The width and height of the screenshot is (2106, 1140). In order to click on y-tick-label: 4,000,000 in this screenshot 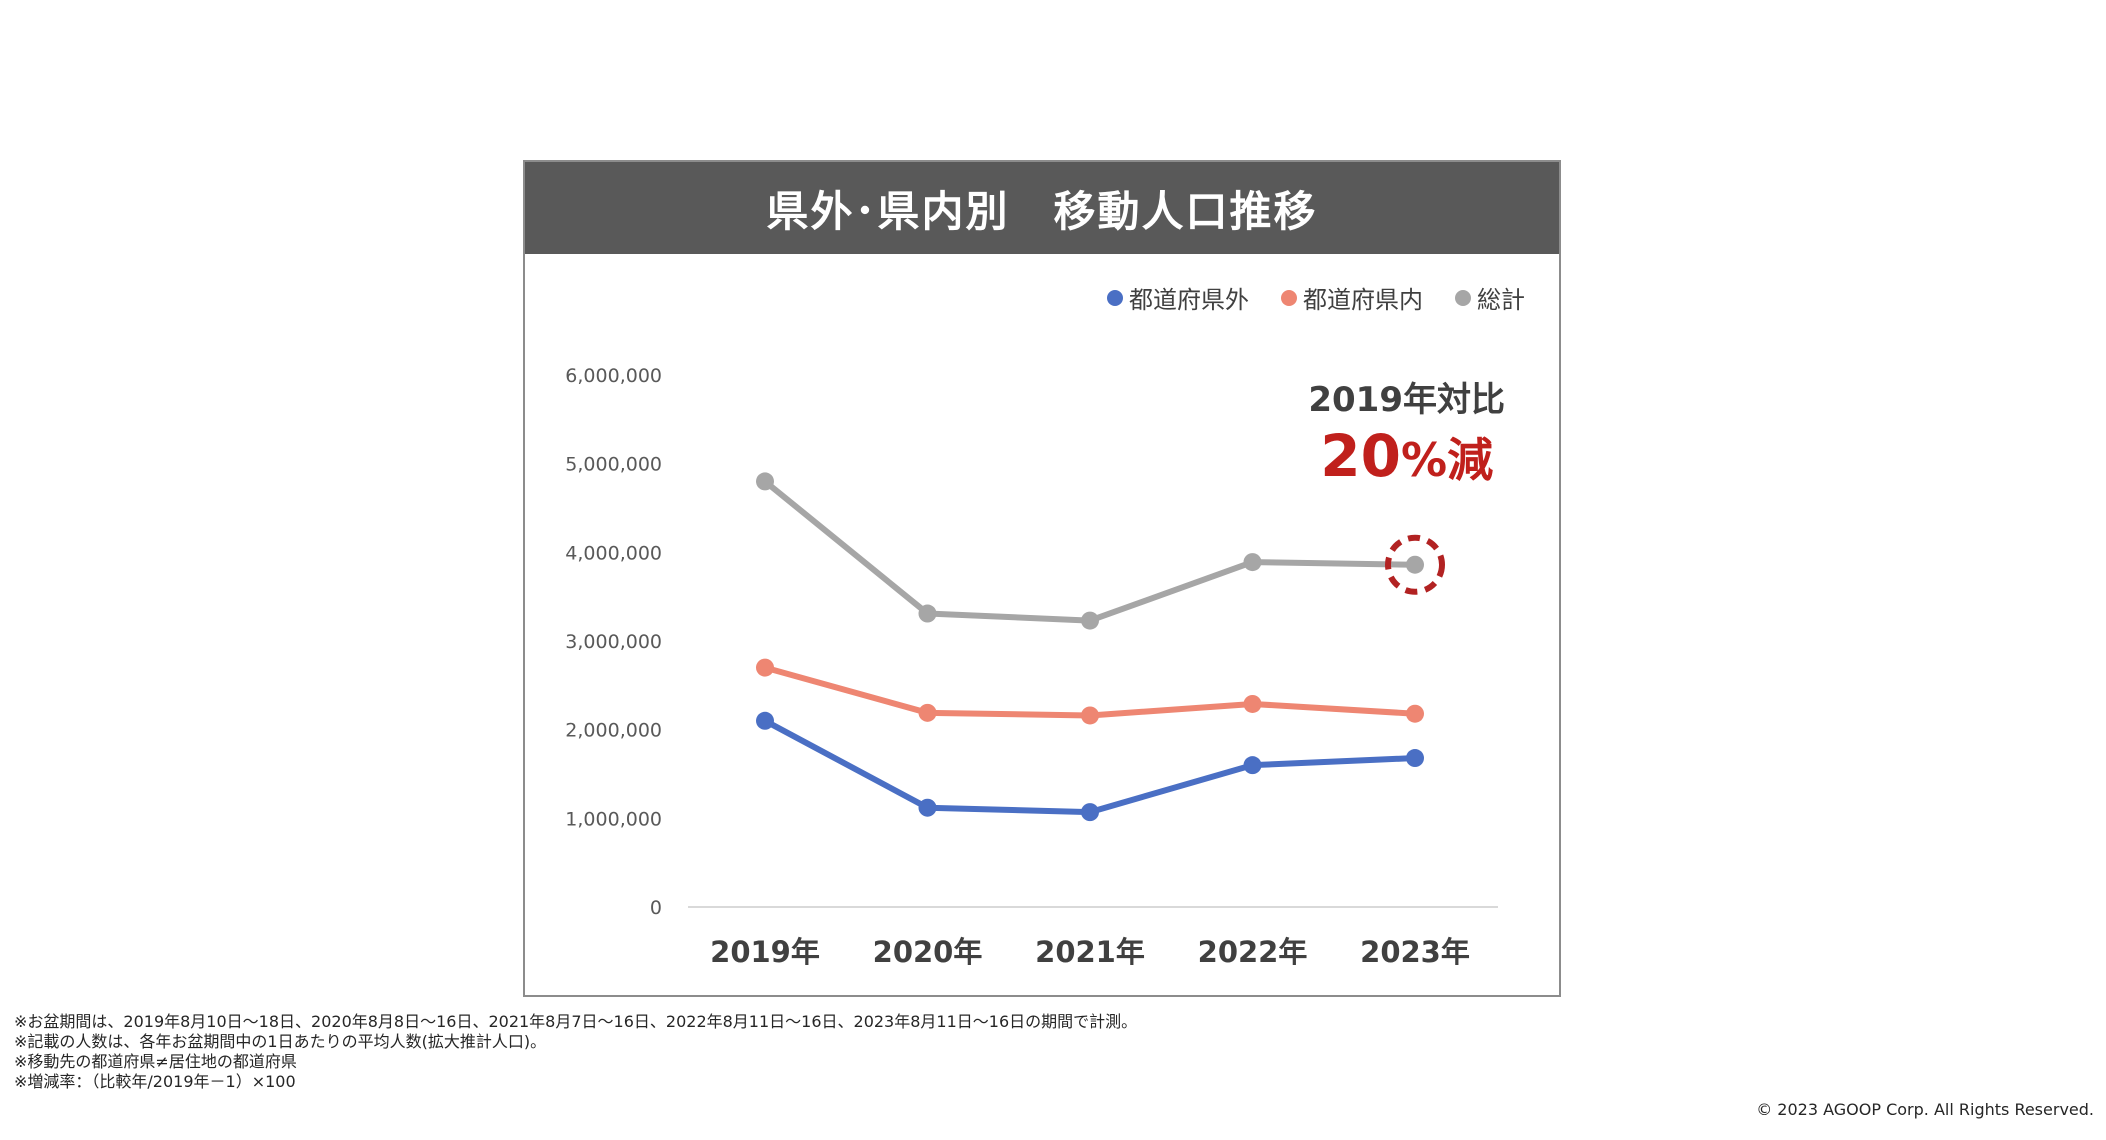, I will do `click(613, 553)`.